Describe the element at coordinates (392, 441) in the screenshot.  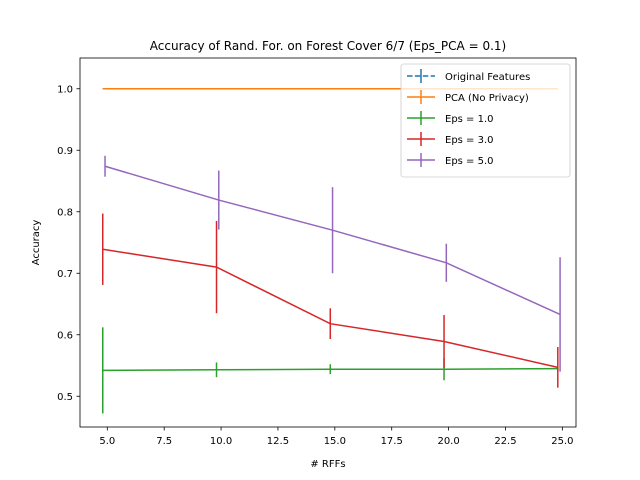
I see `x-tick-label: 17.5` at that location.